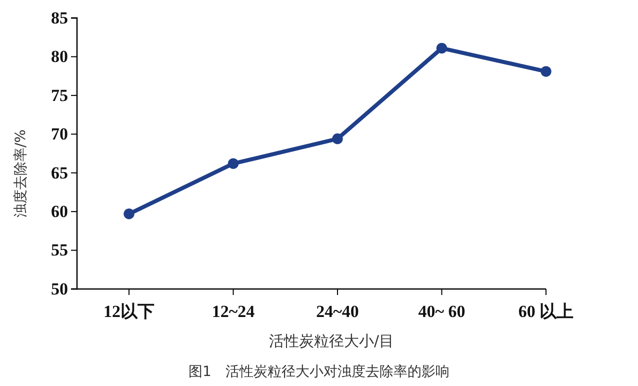 This screenshot has height=386, width=638. I want to click on y-tick-label: 80, so click(59, 56).